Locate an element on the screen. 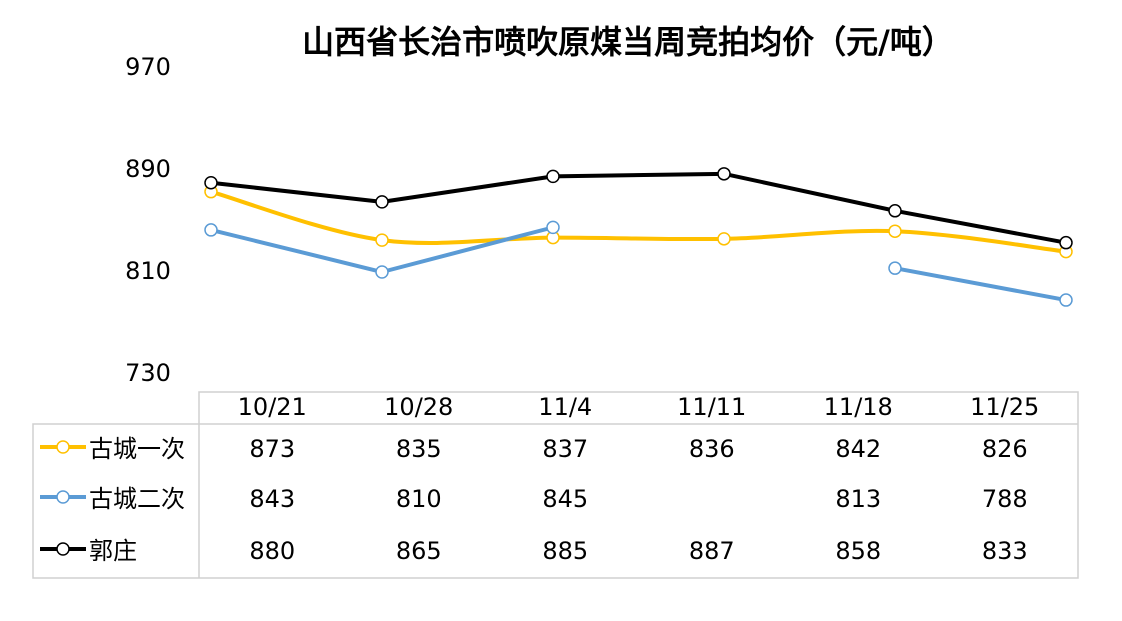 Image resolution: width=1122 pixels, height=621 pixels. x-tick-label: 11/11 is located at coordinates (711, 407).